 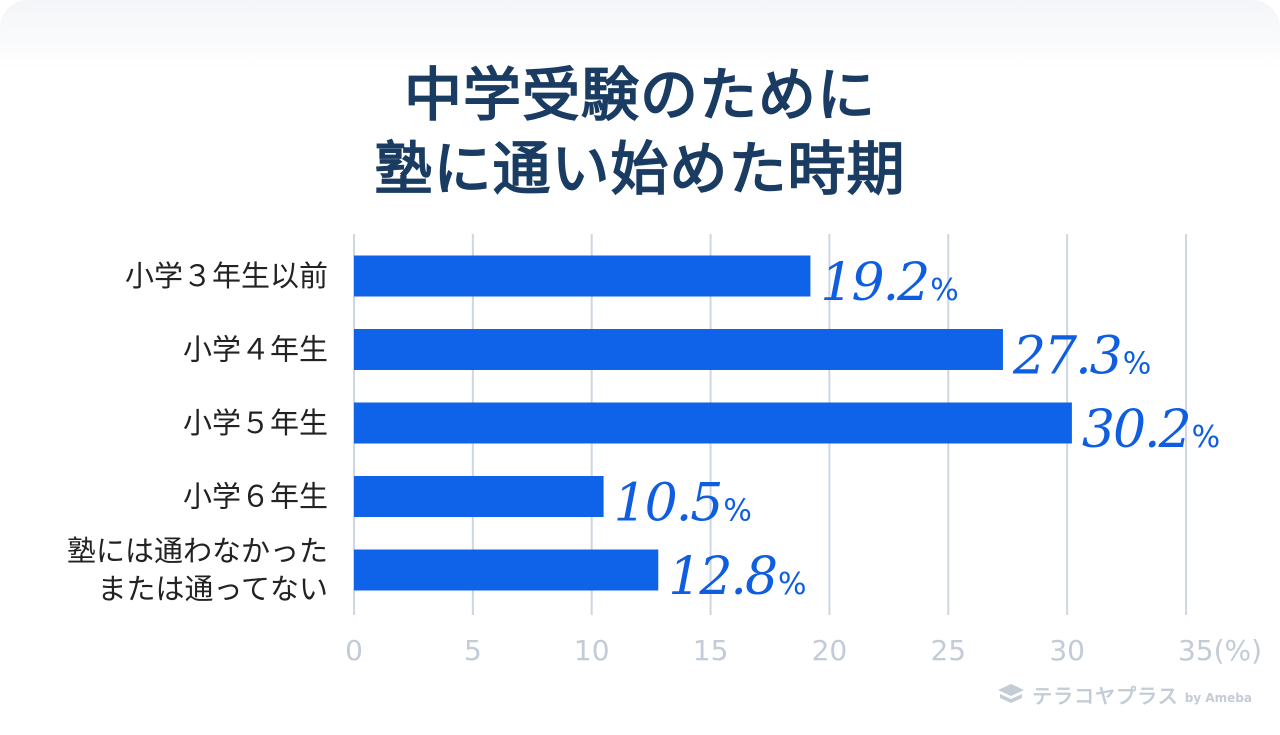 I want to click on data-label: 10.5%, so click(x=682, y=504).